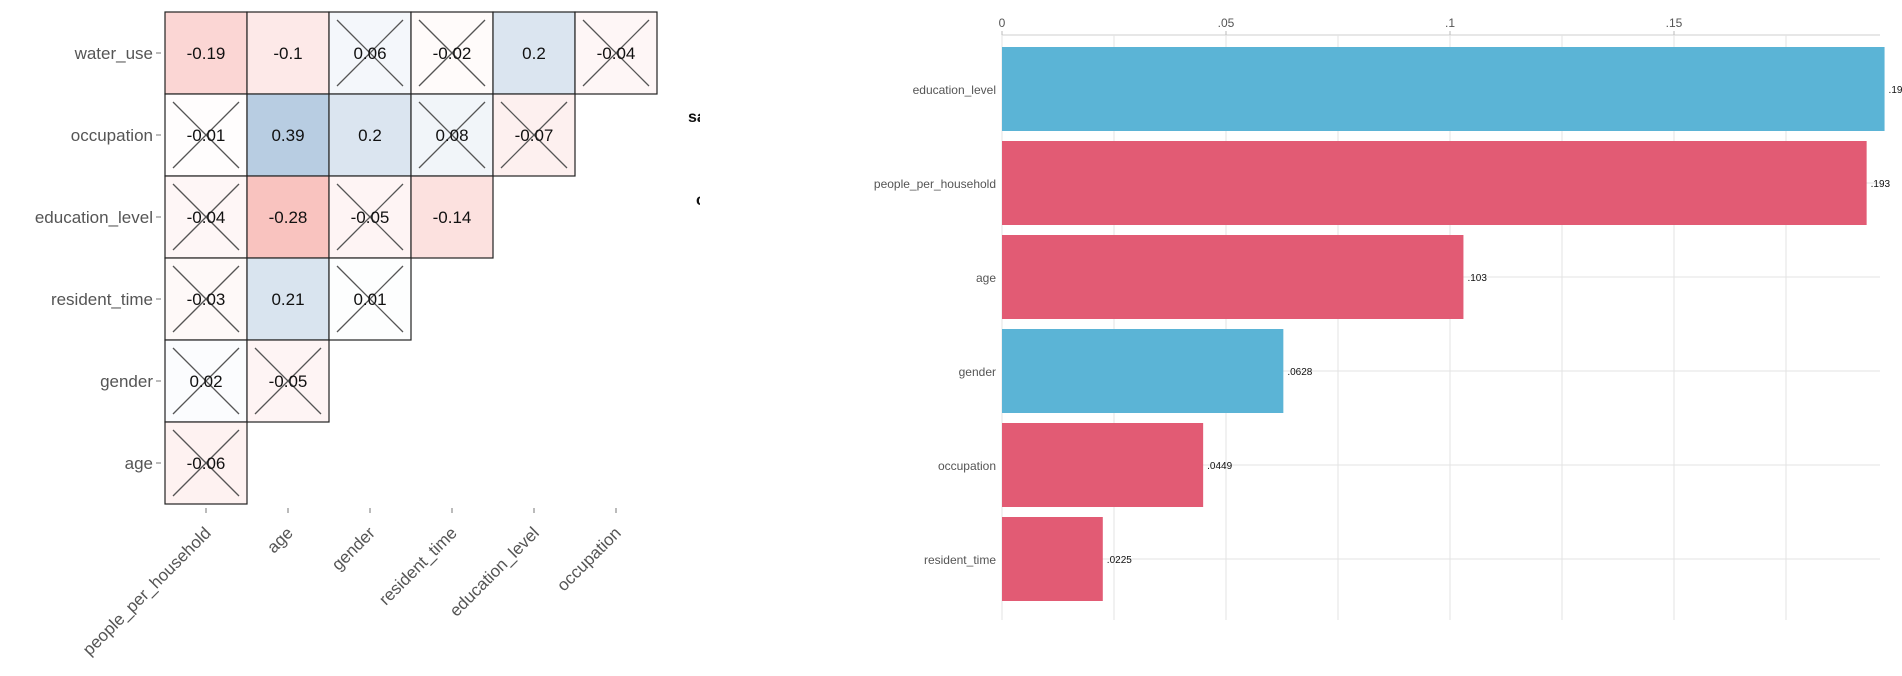 The width and height of the screenshot is (1902, 676). I want to click on cell-value-label: -0.03, so click(206, 299).